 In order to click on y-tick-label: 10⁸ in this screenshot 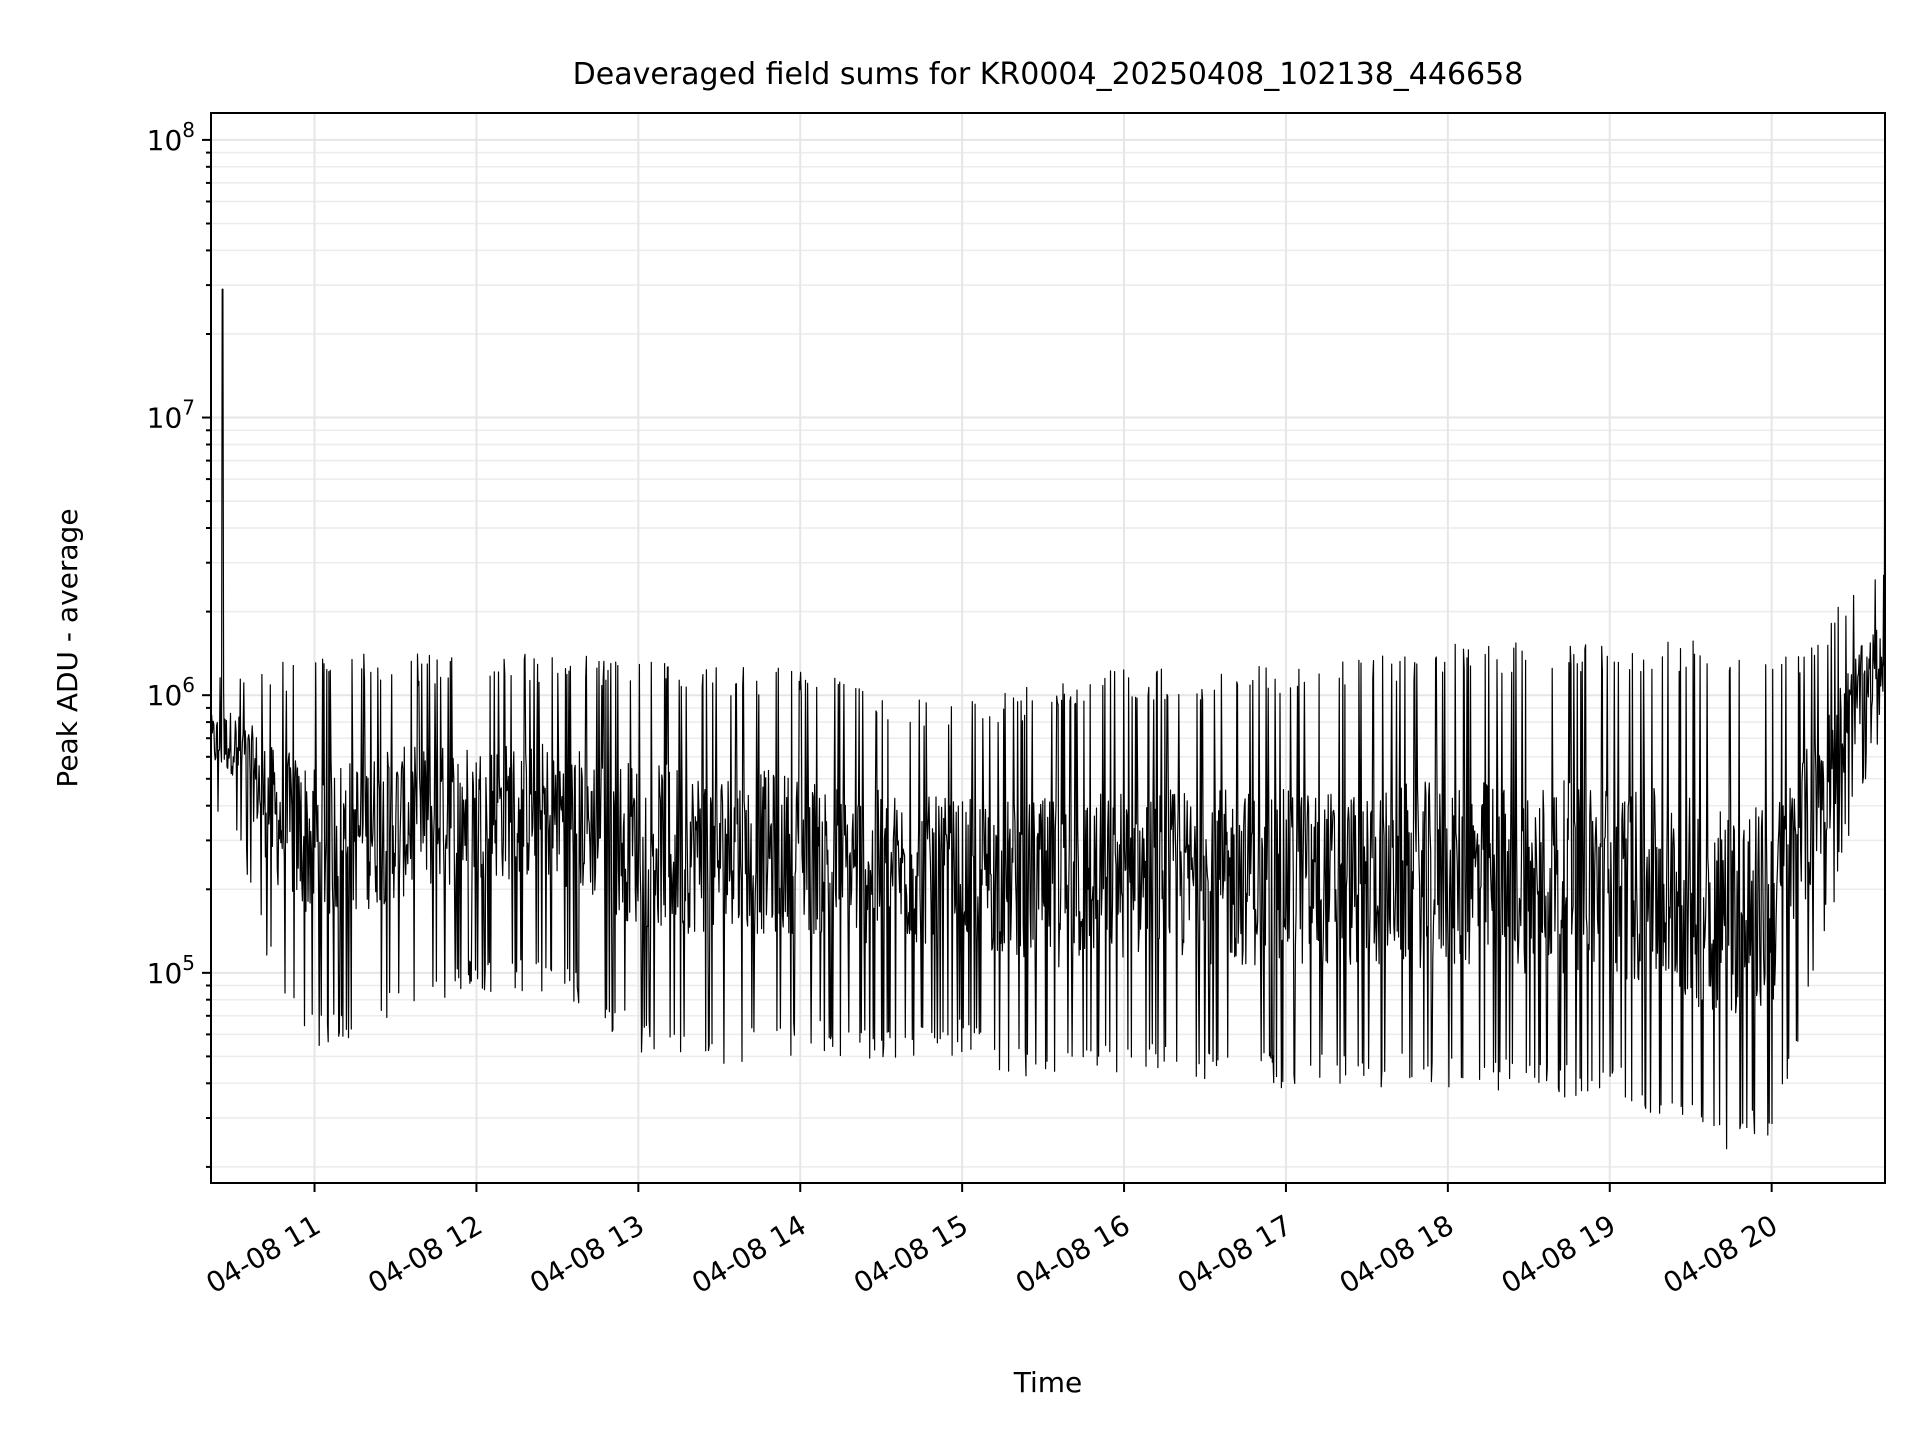, I will do `click(171, 137)`.